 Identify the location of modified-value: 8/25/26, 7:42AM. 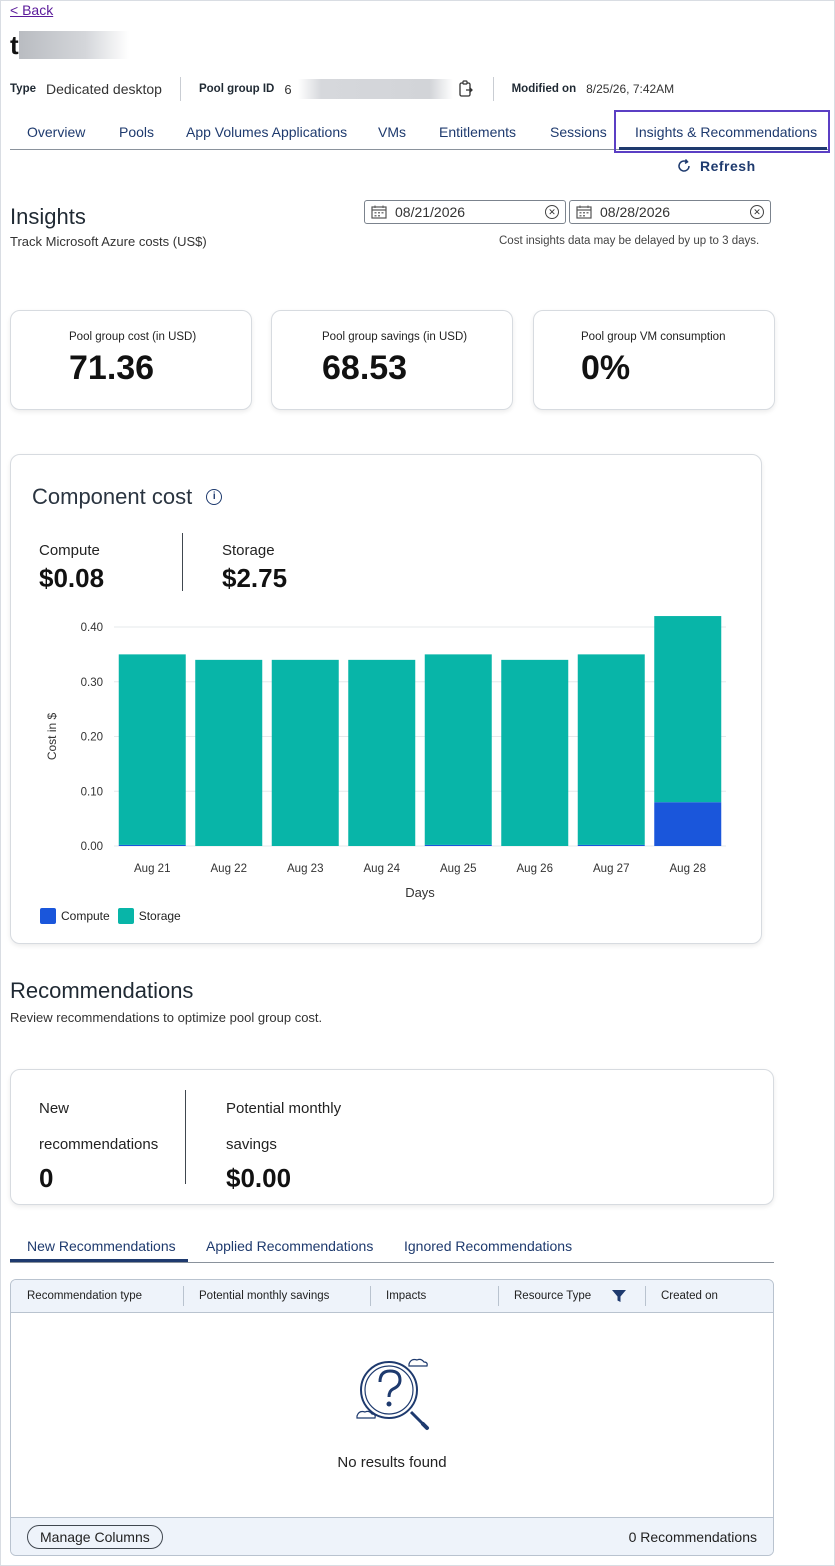
(630, 89).